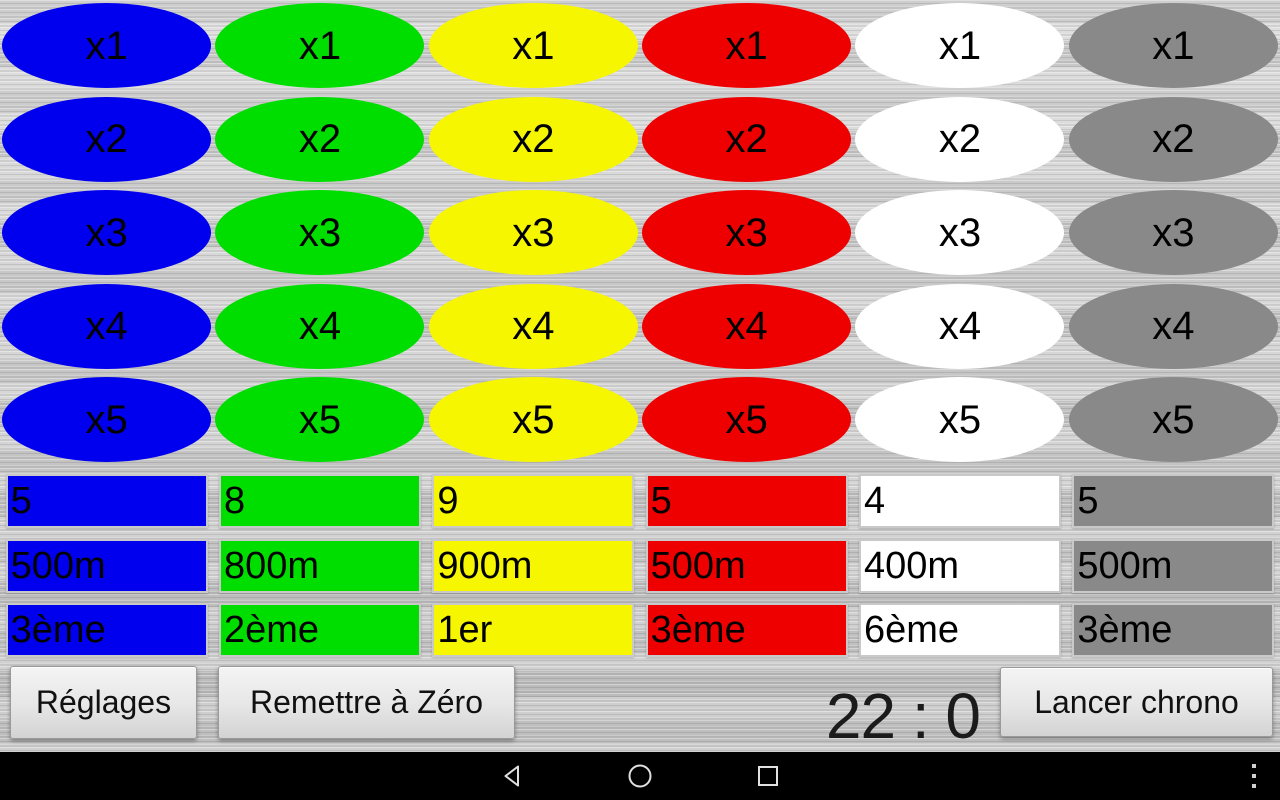 Image resolution: width=1280 pixels, height=800 pixels. Describe the element at coordinates (319, 565) in the screenshot. I see `green-distance-field: 800m` at that location.